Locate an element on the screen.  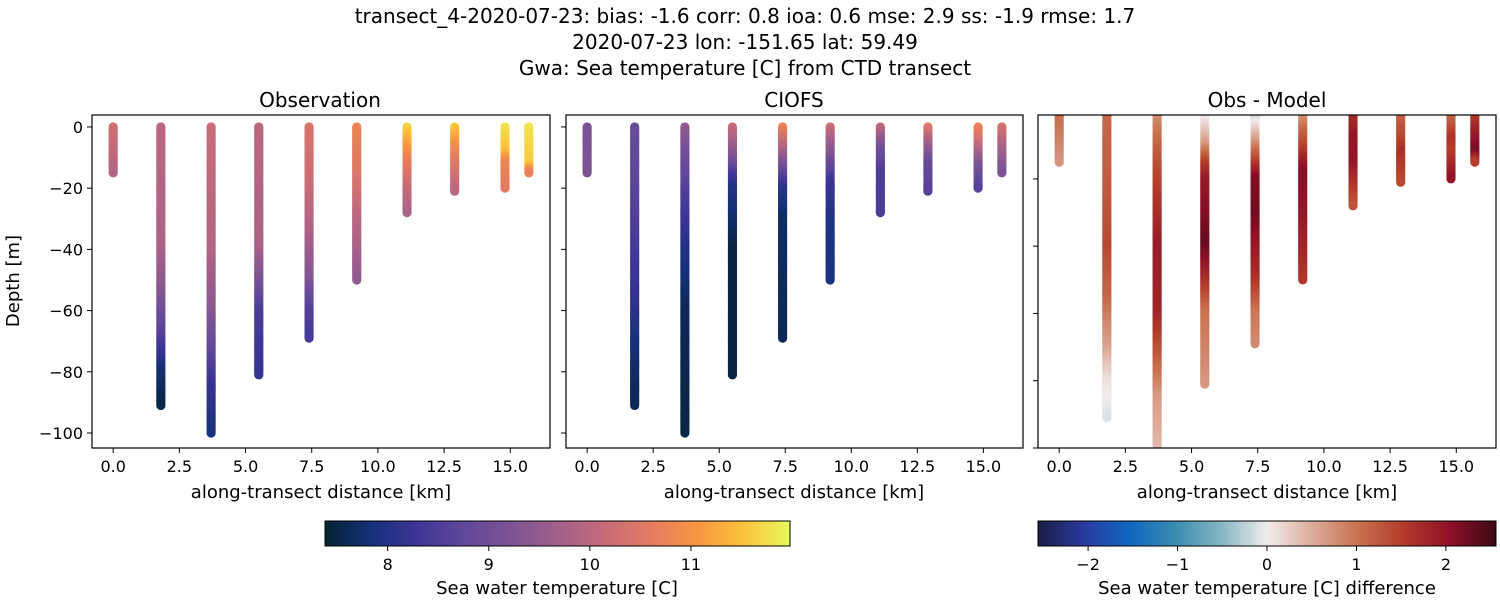
y-tick-label: −20 is located at coordinates (66, 188).